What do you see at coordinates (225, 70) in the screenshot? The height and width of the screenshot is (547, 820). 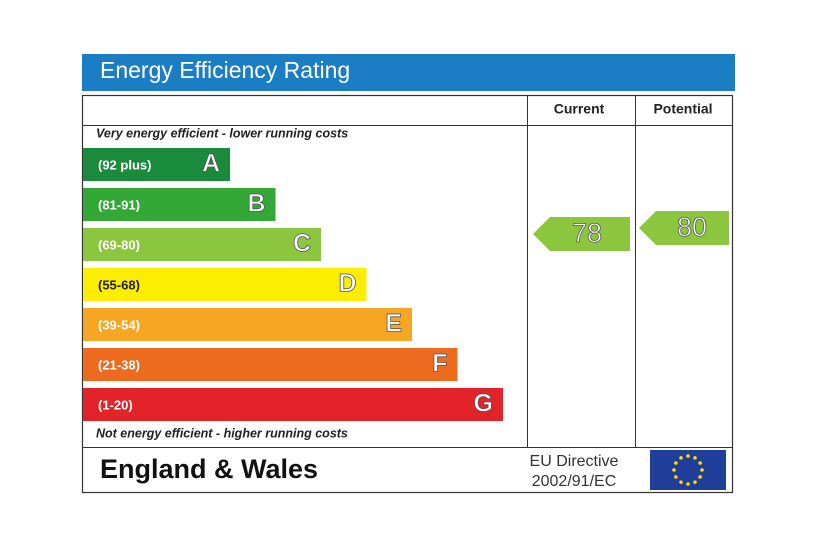 I see `title: Energy Efficiency Rating` at bounding box center [225, 70].